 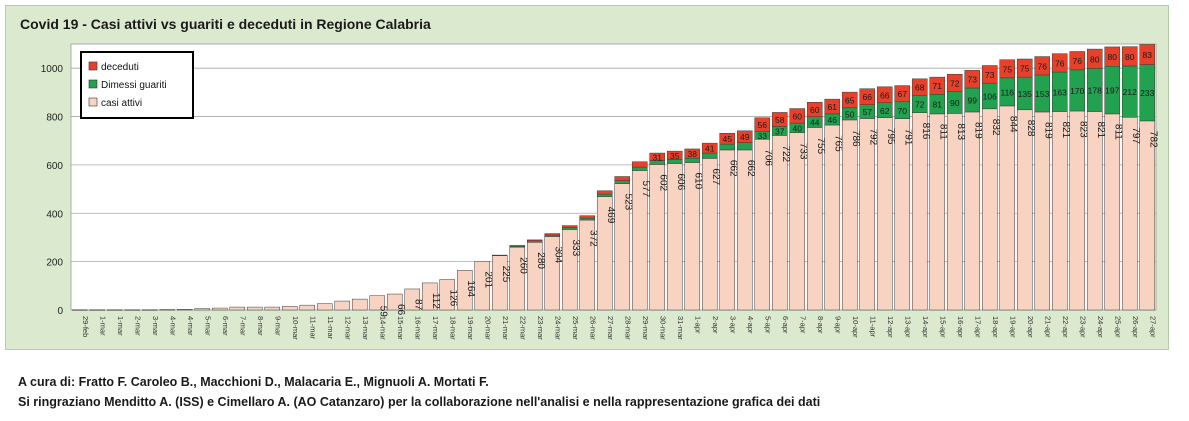 What do you see at coordinates (242, 326) in the screenshot?
I see `x-tick-label: 7-mar` at bounding box center [242, 326].